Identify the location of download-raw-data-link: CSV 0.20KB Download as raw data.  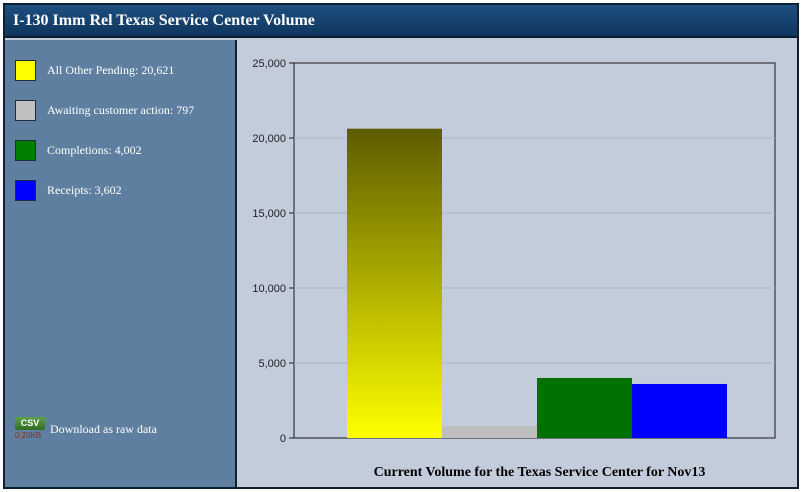
(115, 432).